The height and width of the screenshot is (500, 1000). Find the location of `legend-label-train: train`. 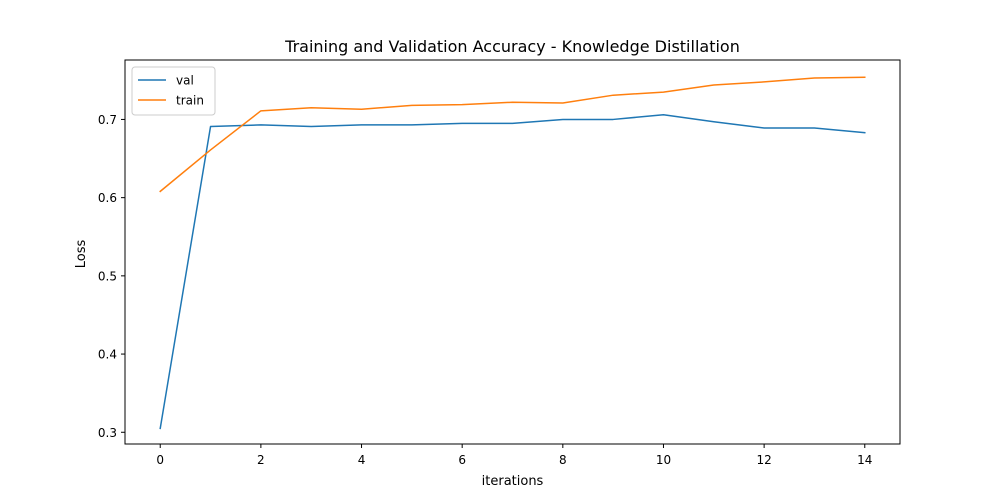

legend-label-train: train is located at coordinates (190, 101).